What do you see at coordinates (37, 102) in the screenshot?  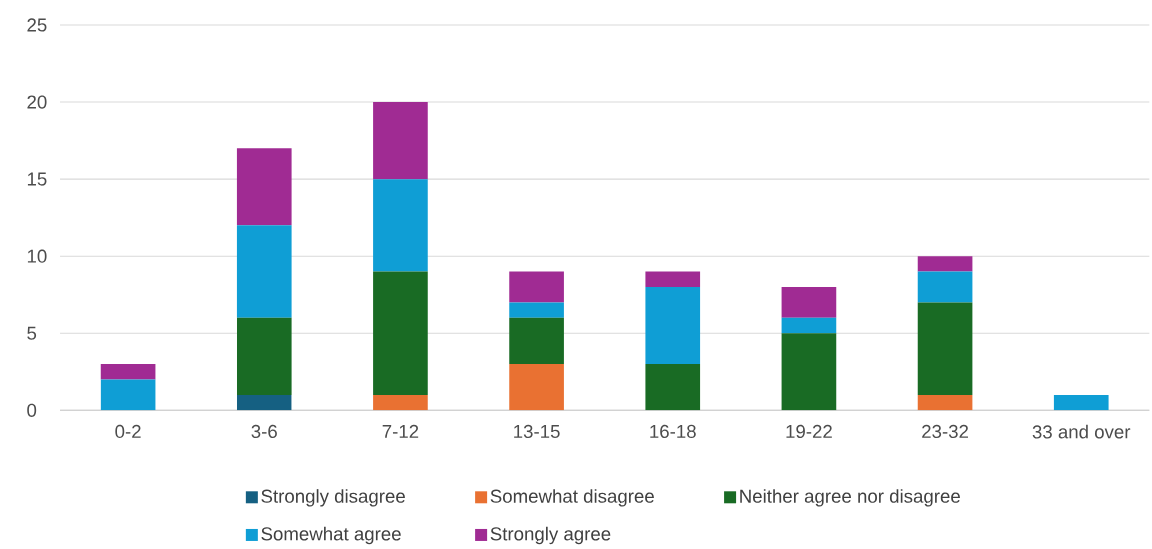 I see `y-tick-label: 20` at bounding box center [37, 102].